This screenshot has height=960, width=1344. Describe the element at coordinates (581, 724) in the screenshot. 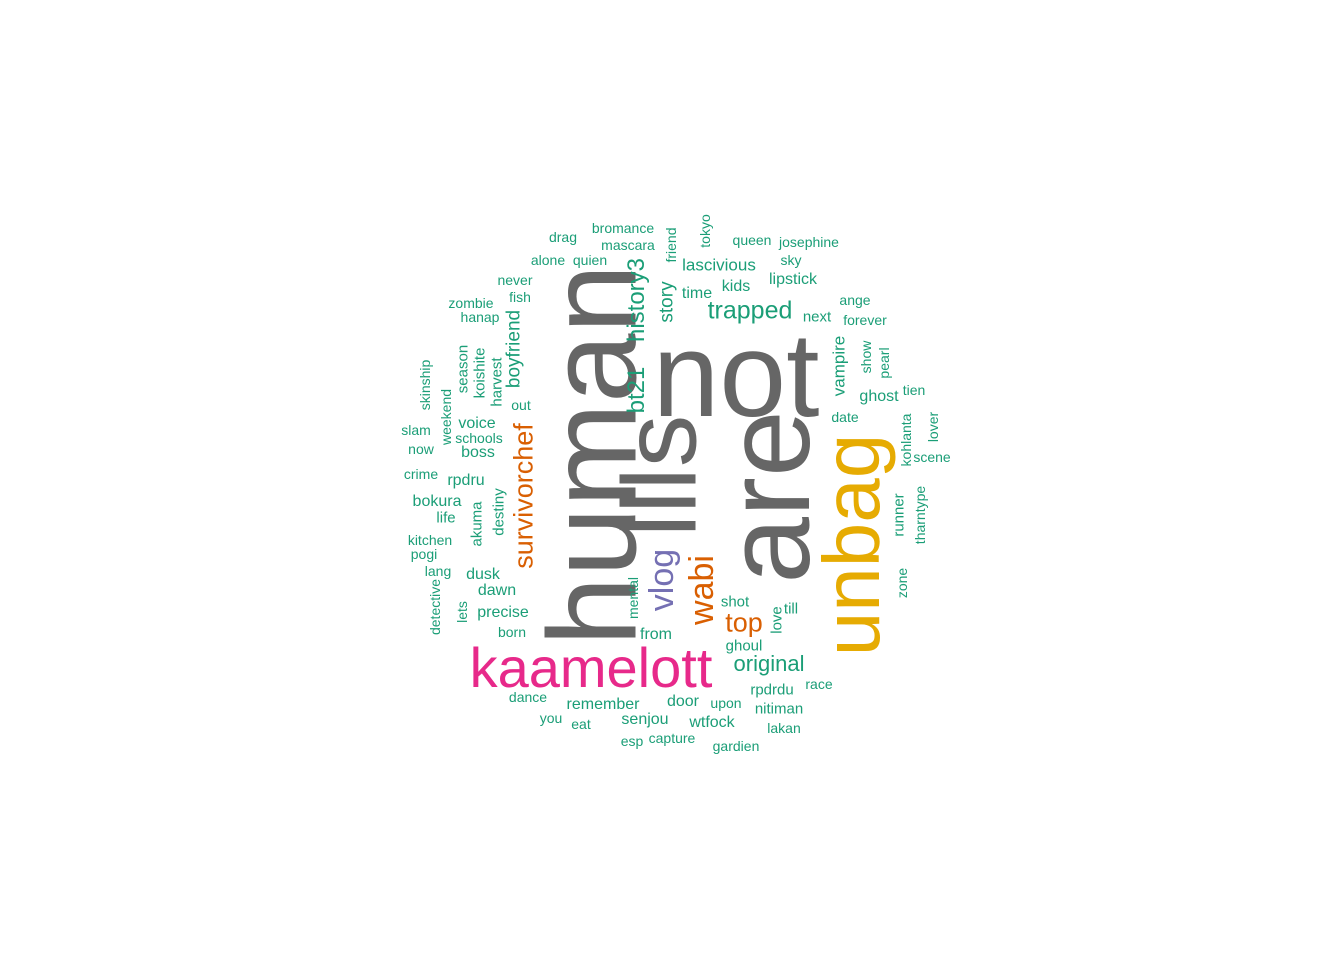

I see `word-eat: eat` at that location.